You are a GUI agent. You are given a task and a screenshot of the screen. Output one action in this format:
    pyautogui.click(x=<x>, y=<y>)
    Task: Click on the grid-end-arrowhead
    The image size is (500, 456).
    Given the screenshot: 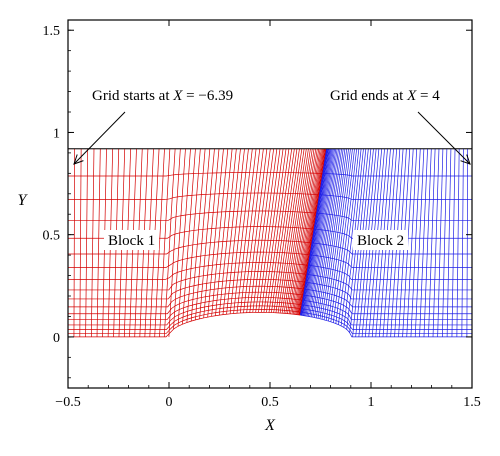 What is the action you would take?
    pyautogui.click(x=465, y=159)
    